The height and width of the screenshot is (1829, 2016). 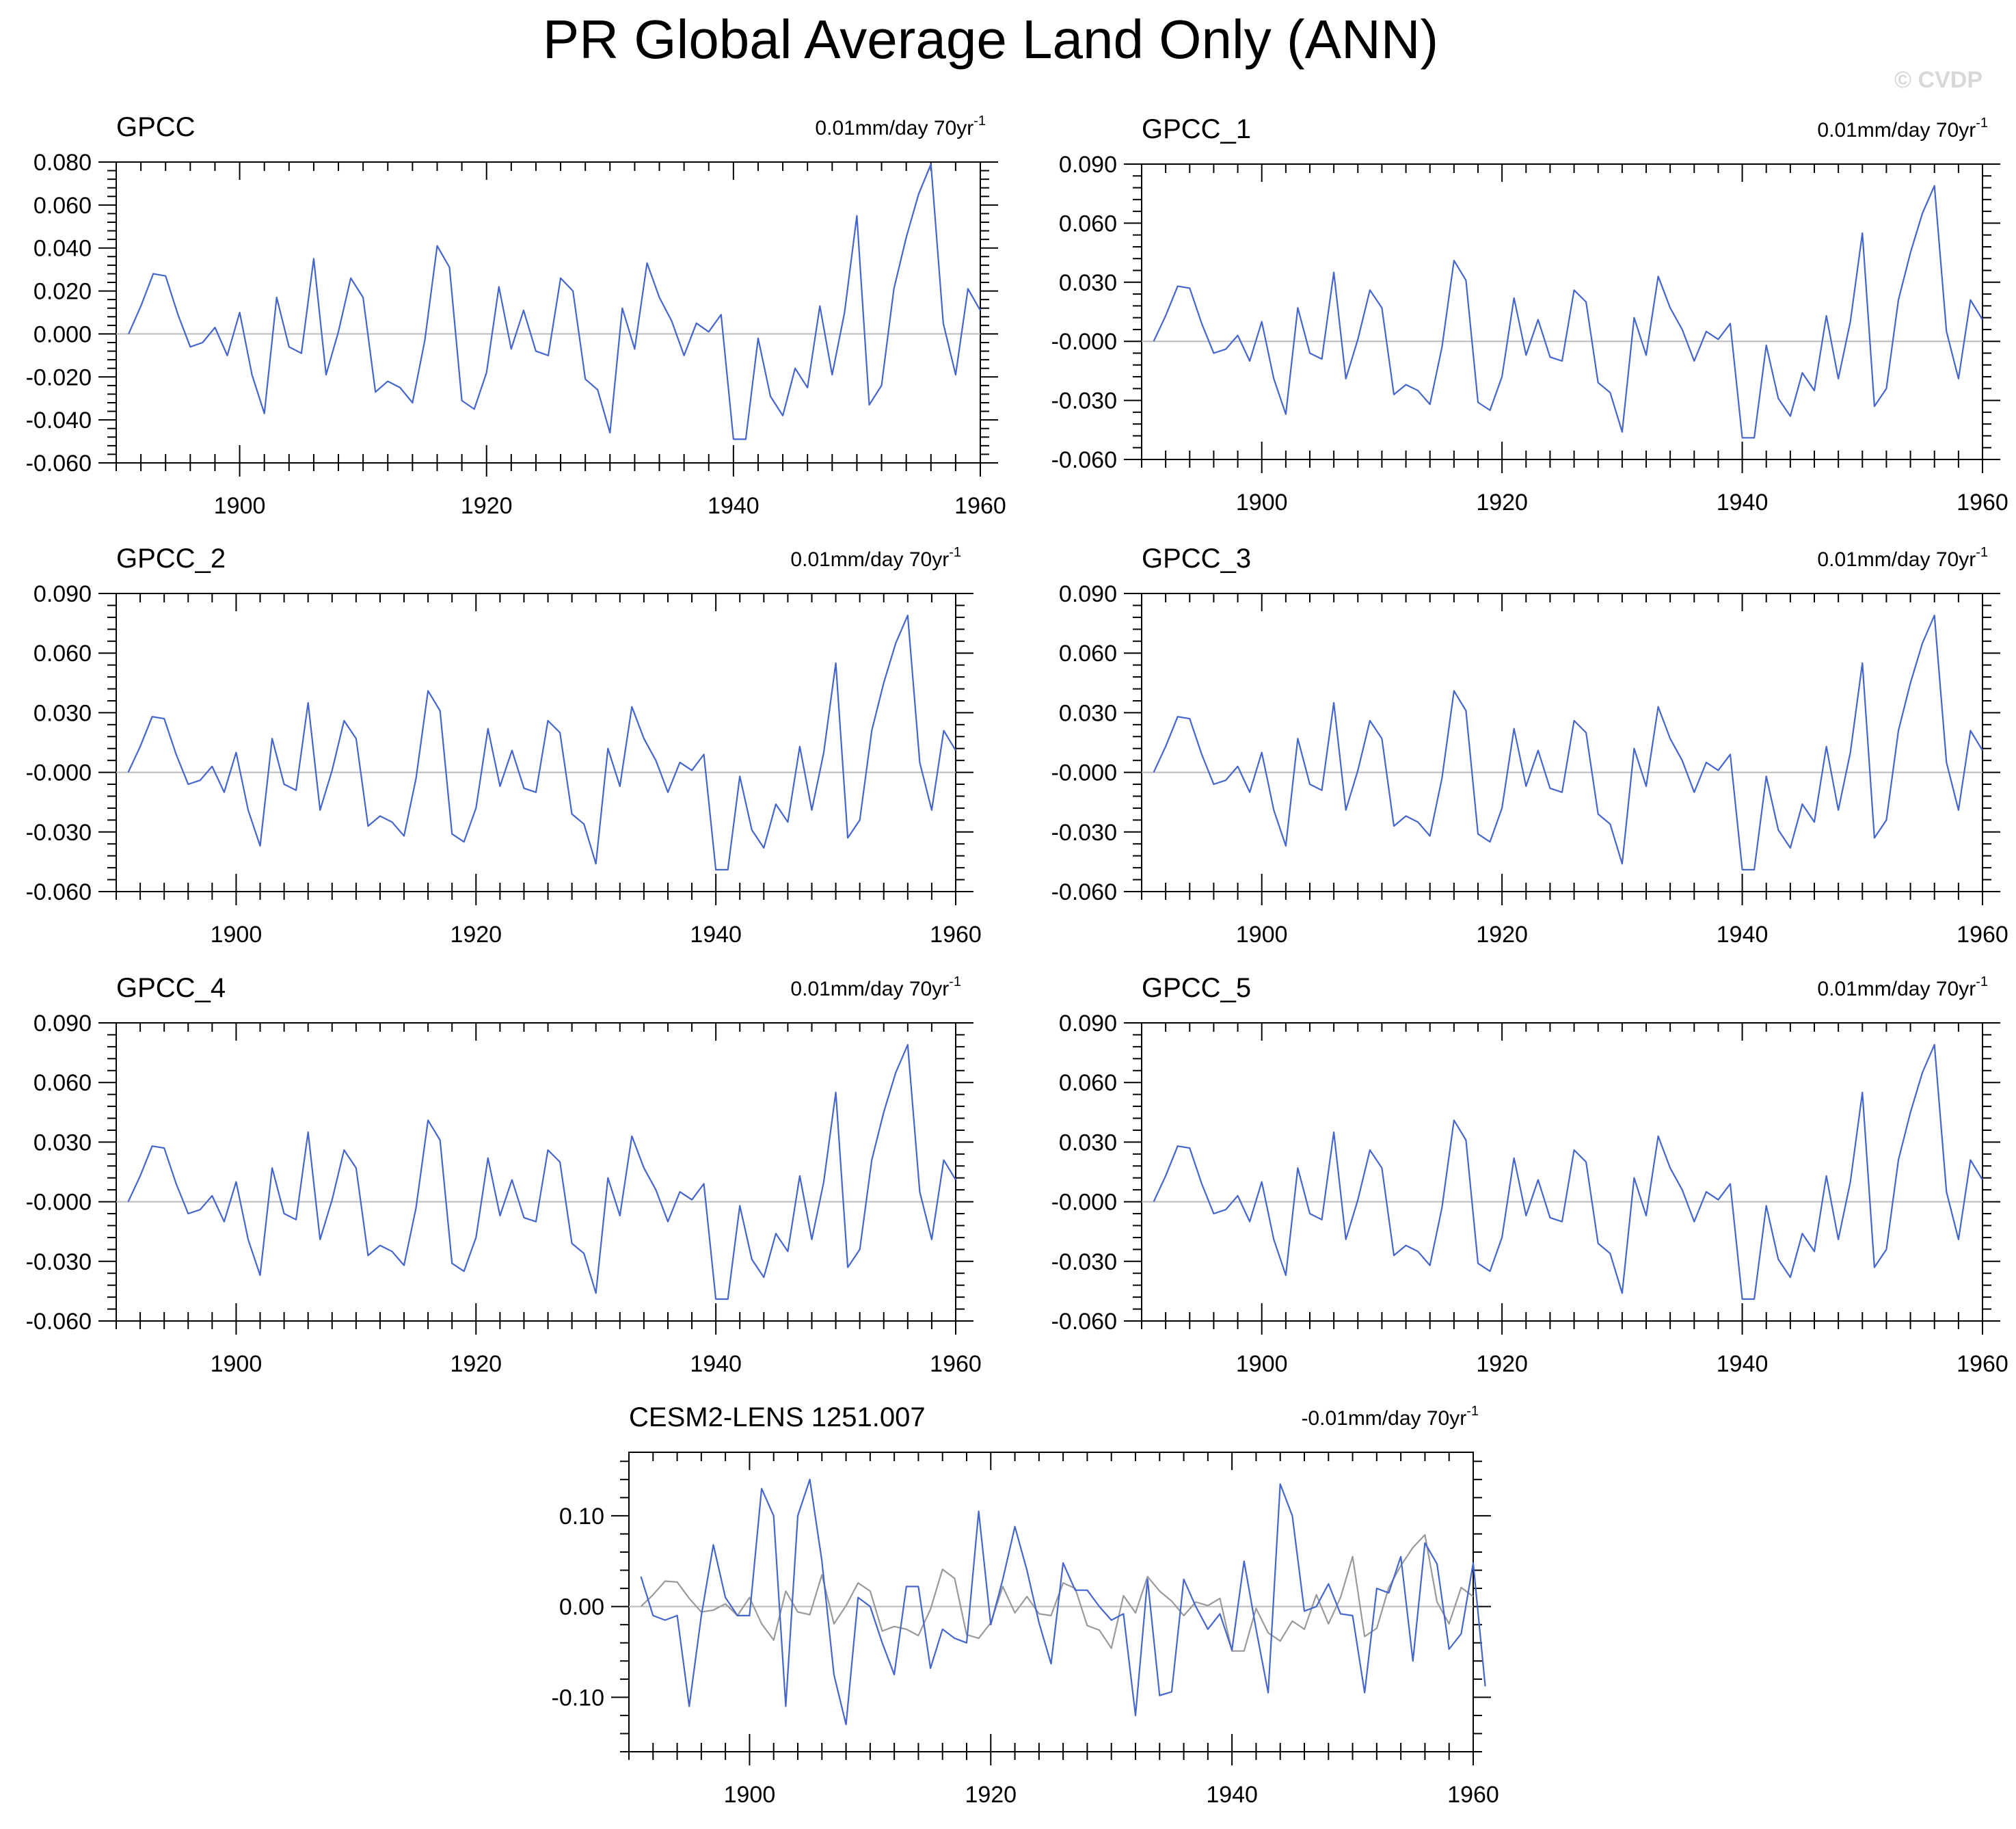 What do you see at coordinates (990, 39) in the screenshot?
I see `page-title: PR Global Average Land Only (ANN)` at bounding box center [990, 39].